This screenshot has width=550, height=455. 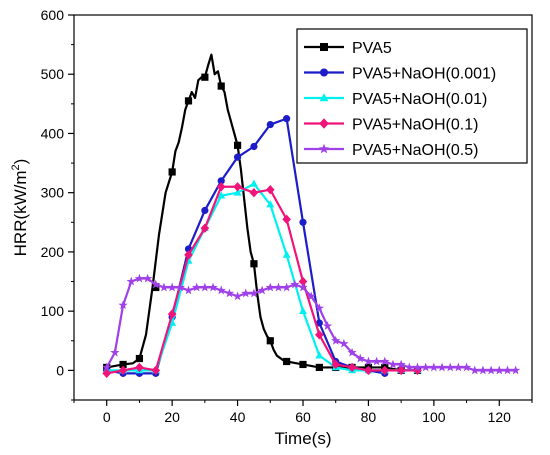 What do you see at coordinates (303, 417) in the screenshot?
I see `x-tick-label: 60` at bounding box center [303, 417].